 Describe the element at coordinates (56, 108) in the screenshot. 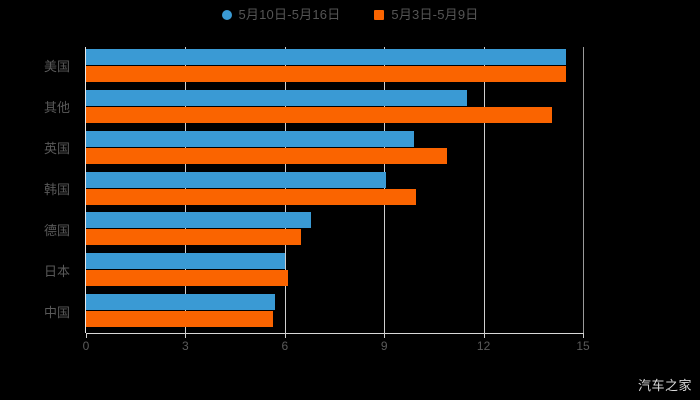

I see `category-label: 其他` at that location.